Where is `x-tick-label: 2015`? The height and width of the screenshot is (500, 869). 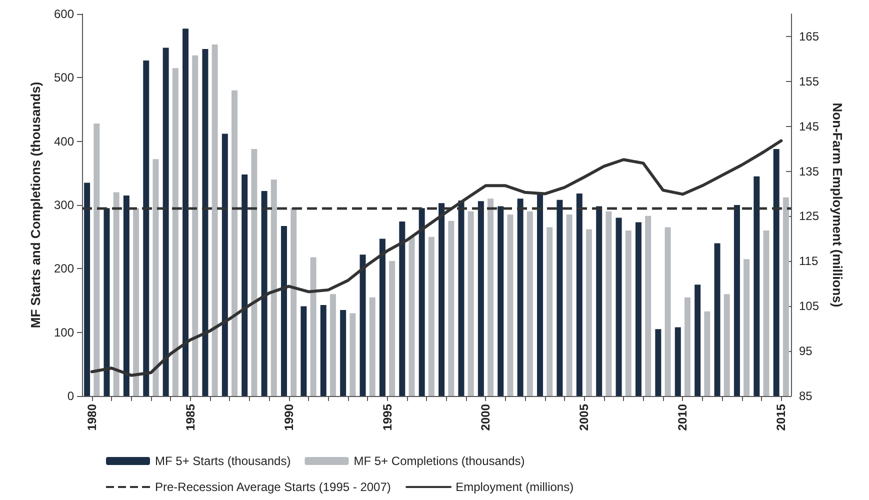 x-tick-label: 2015 is located at coordinates (781, 417).